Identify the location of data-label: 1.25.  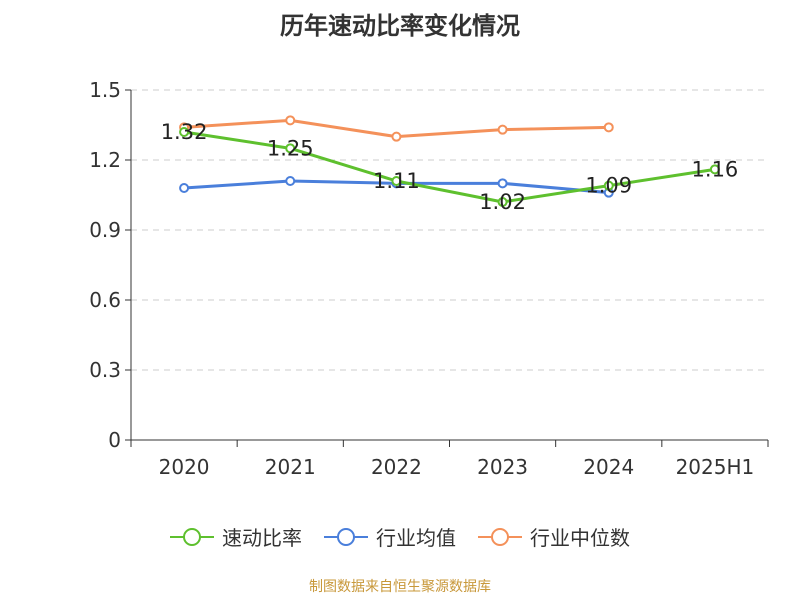
(290, 148).